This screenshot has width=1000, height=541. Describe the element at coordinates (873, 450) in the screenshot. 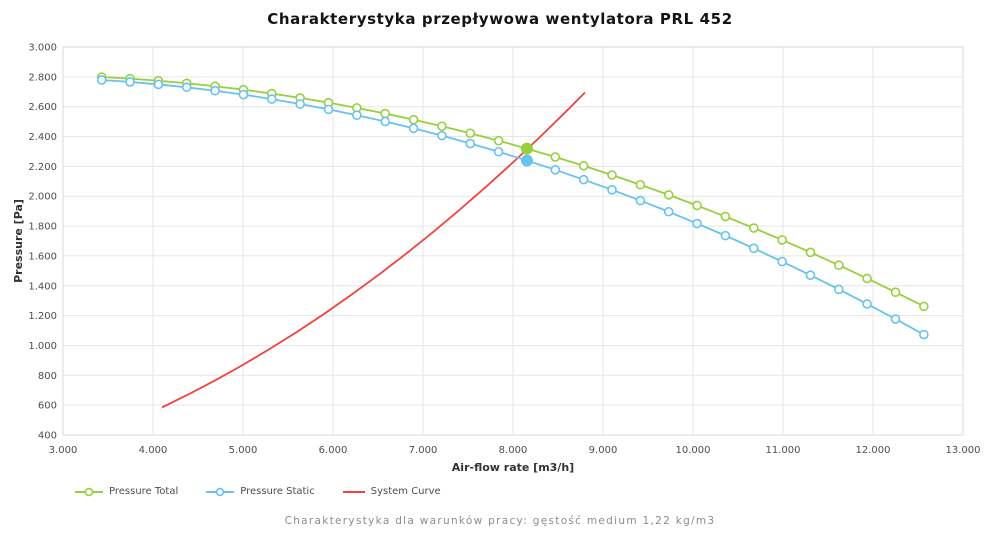

I see `x-tick-label: 12.000` at that location.